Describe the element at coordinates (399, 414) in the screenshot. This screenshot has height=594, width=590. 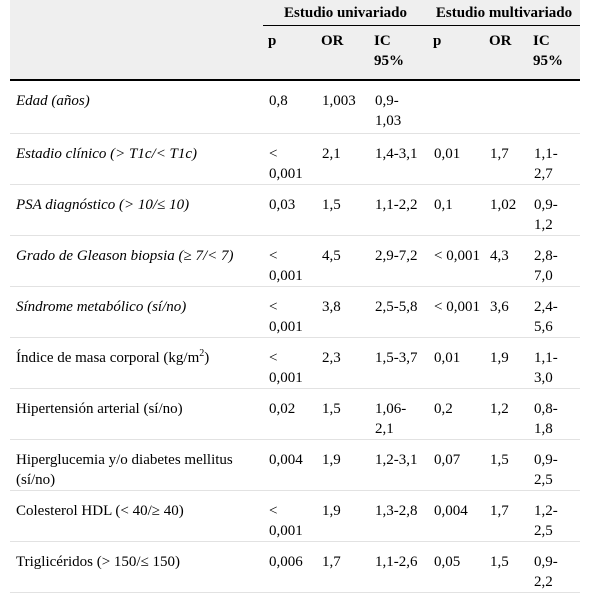
I see `univariate-ic-value: 1,06-2,1` at that location.